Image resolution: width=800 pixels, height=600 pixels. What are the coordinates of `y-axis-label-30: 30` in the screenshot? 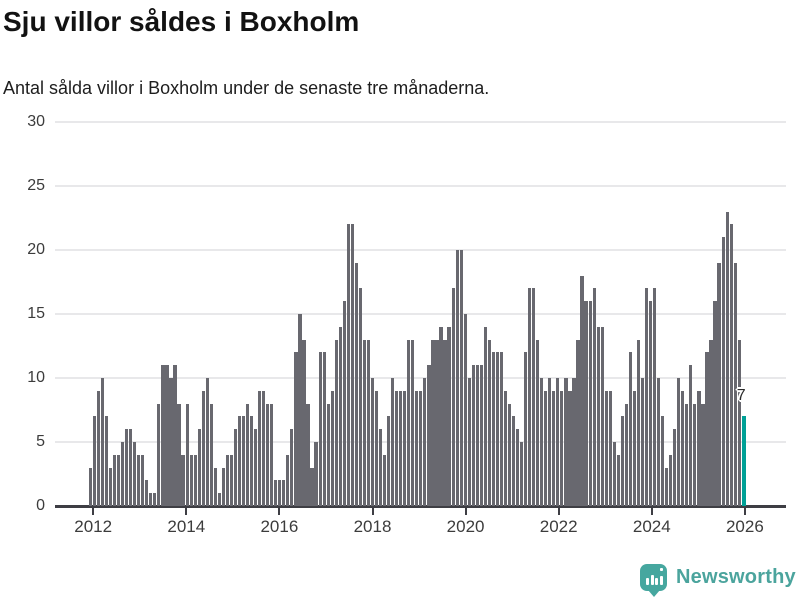 It's located at (36, 121).